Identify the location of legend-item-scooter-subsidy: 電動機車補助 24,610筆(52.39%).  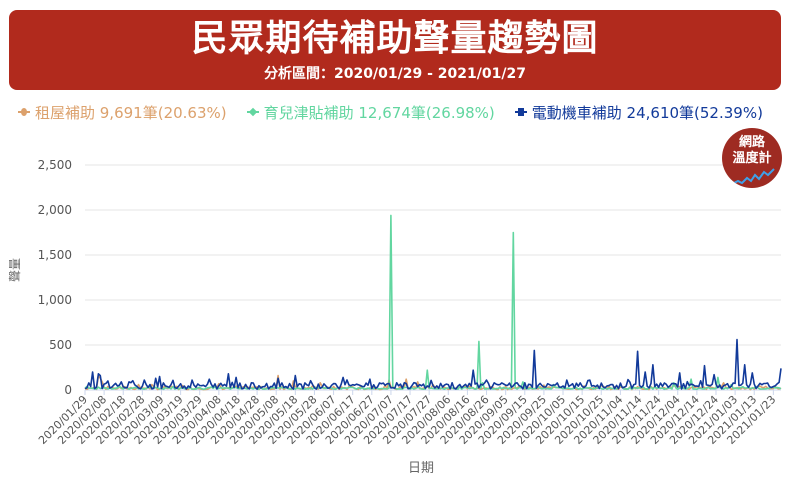
(638, 112).